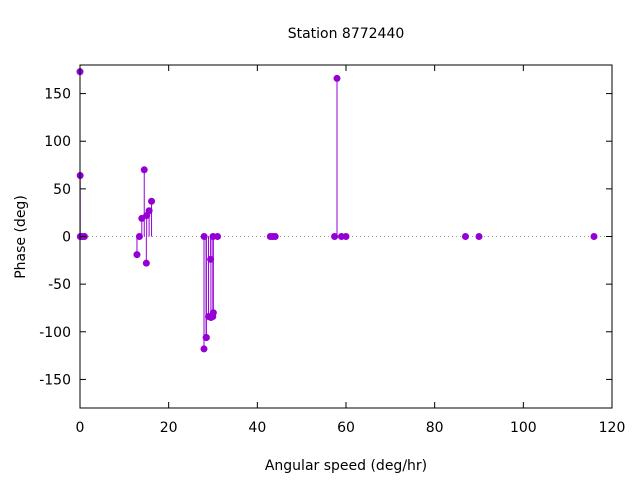 The image size is (640, 480). Describe the element at coordinates (612, 428) in the screenshot. I see `x-tick-label: 120` at that location.